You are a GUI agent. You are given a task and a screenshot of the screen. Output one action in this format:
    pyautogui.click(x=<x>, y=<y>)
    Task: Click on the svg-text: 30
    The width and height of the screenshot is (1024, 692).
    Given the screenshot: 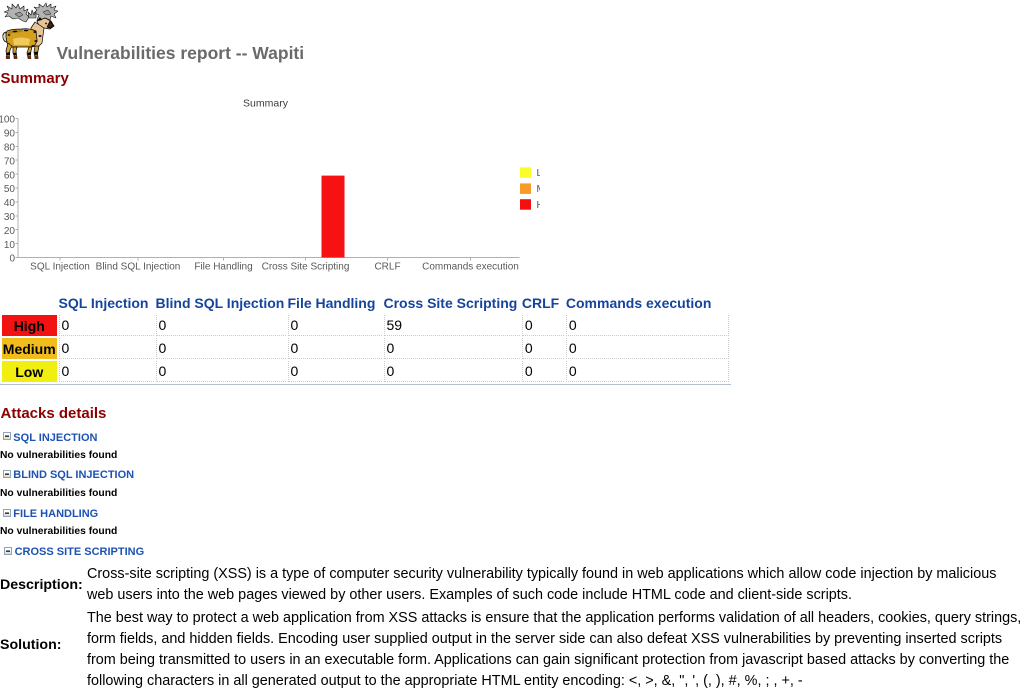 What is the action you would take?
    pyautogui.click(x=10, y=217)
    